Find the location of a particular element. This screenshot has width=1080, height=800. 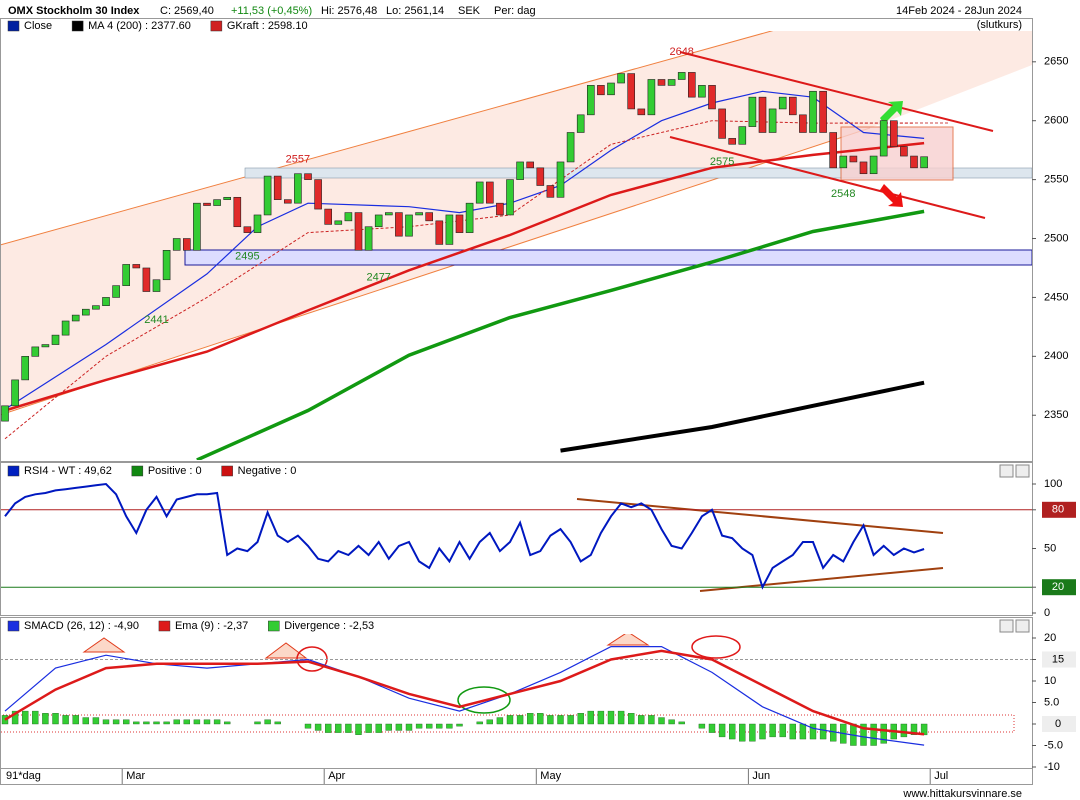

macd-plot is located at coordinates (516, 690).